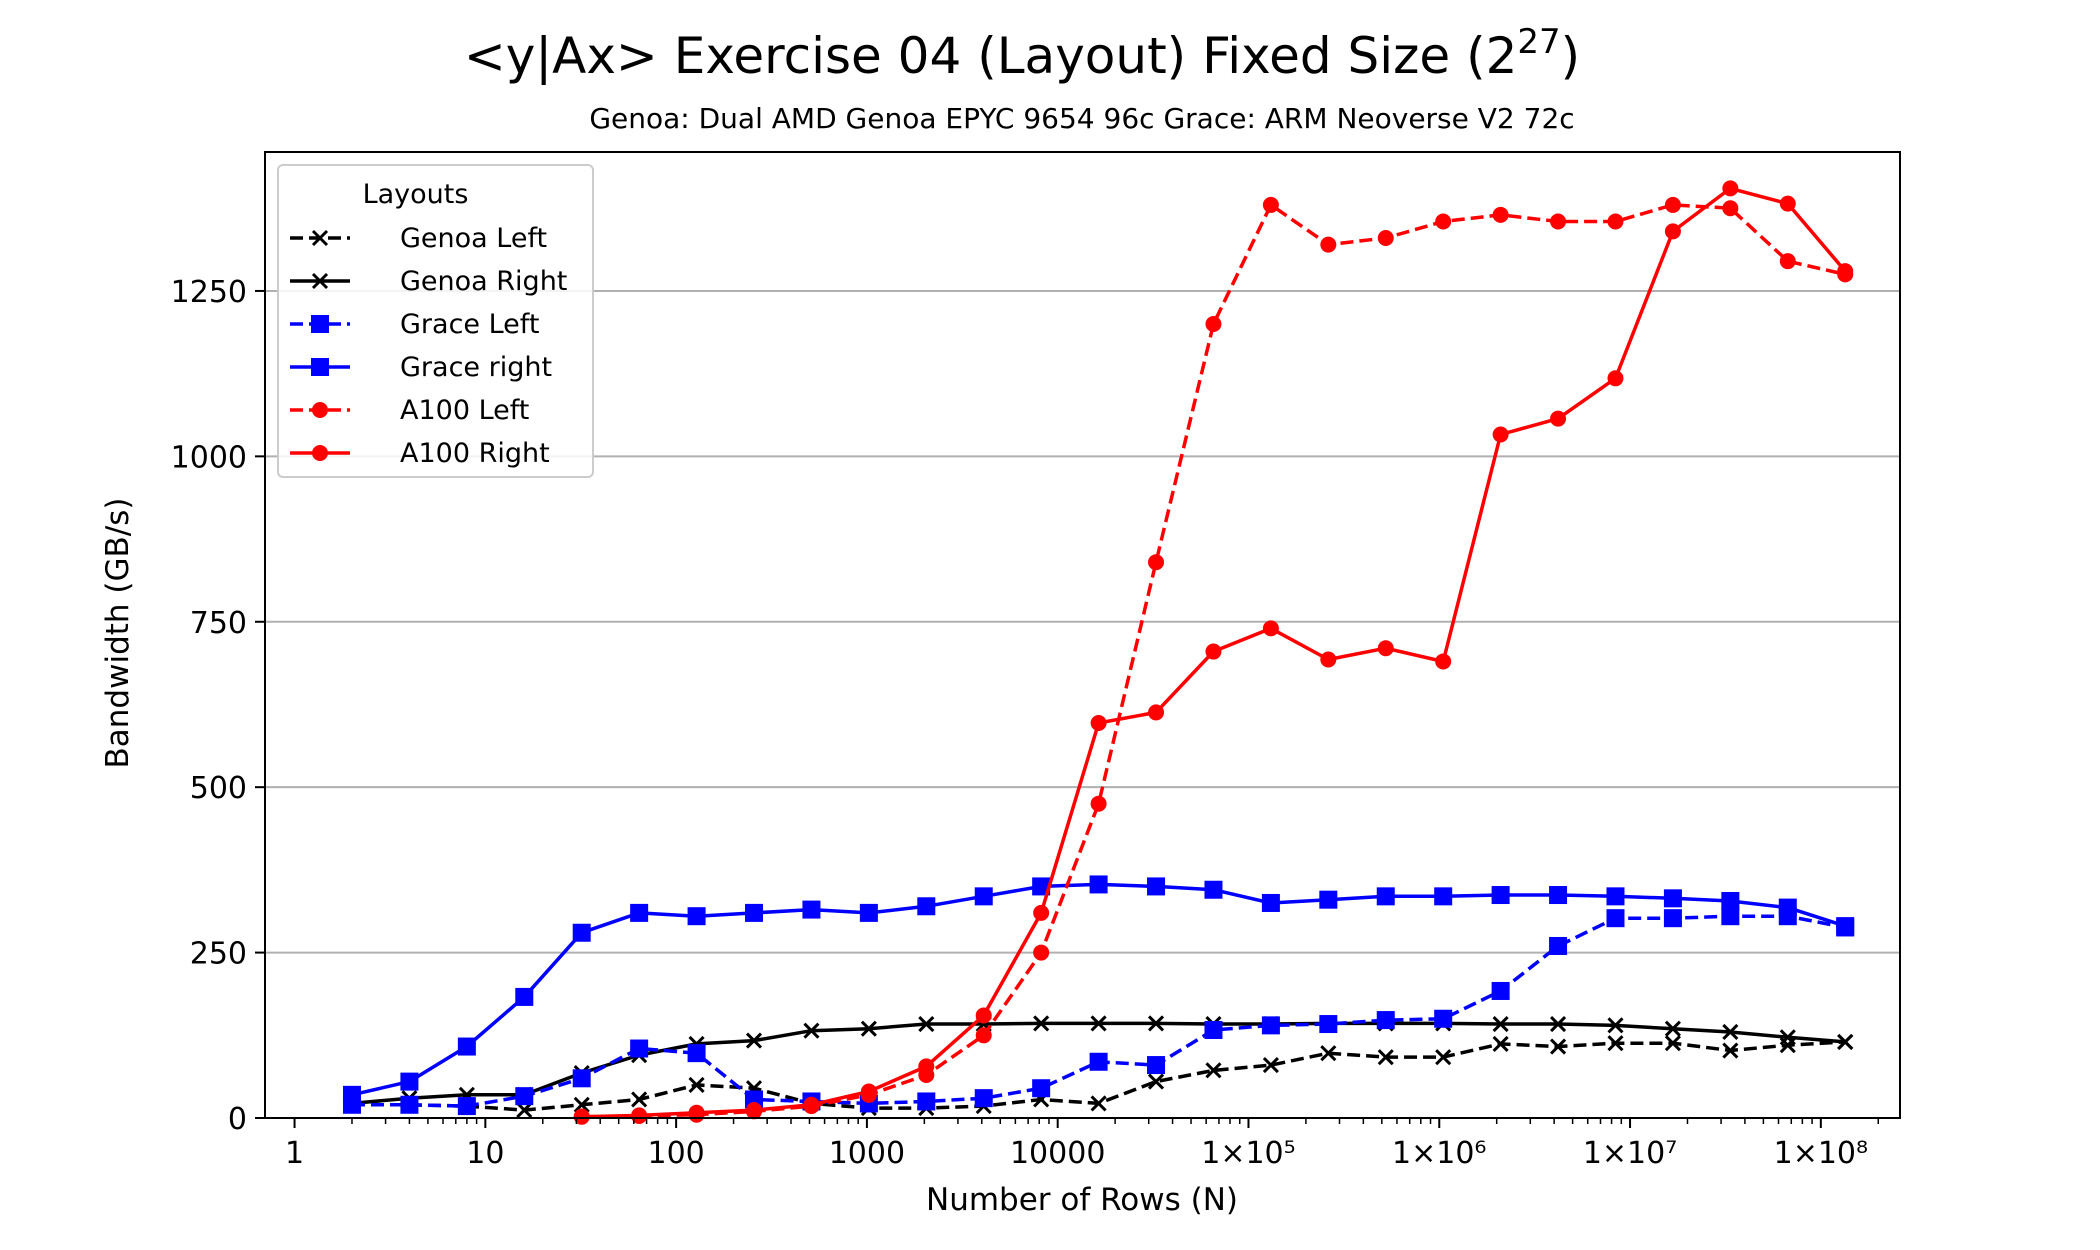  Describe the element at coordinates (1248, 1153) in the screenshot. I see `x-tick-label: 1×10⁵` at that location.